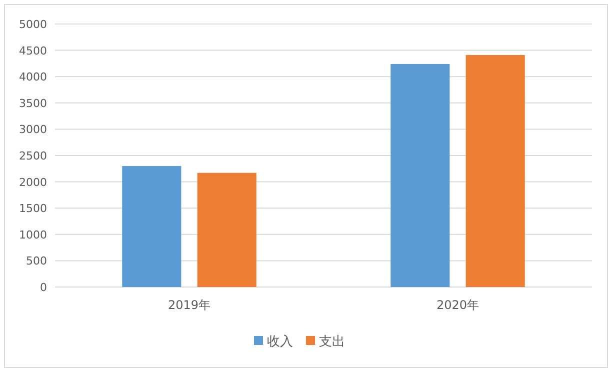  Describe the element at coordinates (33, 235) in the screenshot. I see `y-tick-label: 1000` at that location.